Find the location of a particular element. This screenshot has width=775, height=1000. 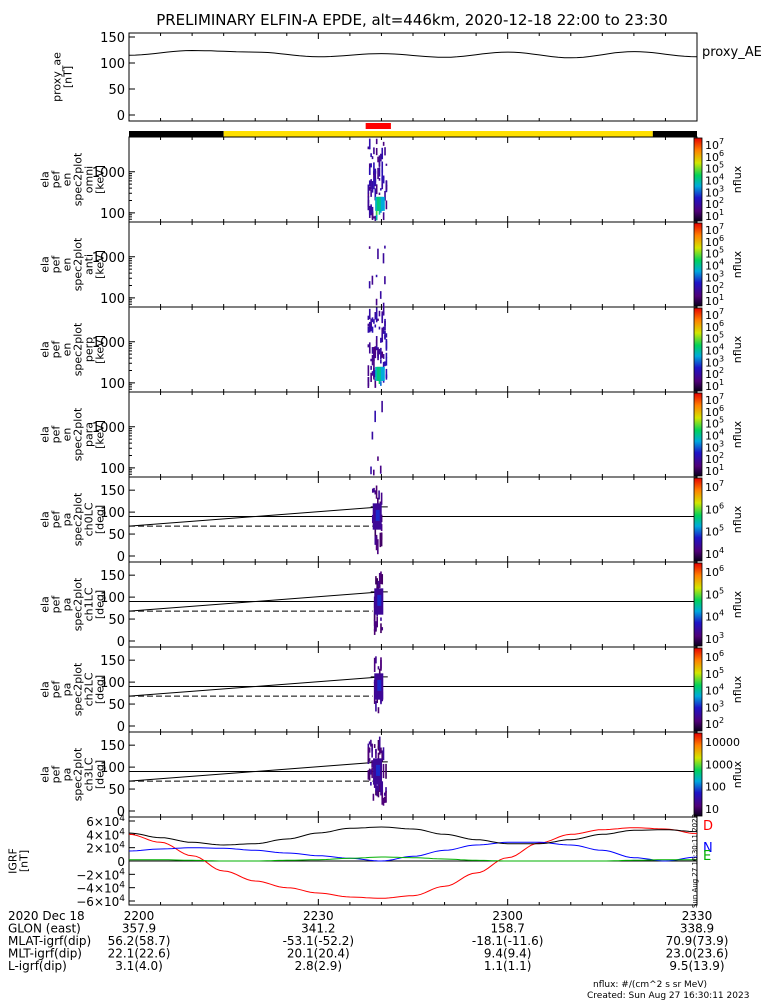

y-axis-label-line: omni is located at coordinates (89, 179).